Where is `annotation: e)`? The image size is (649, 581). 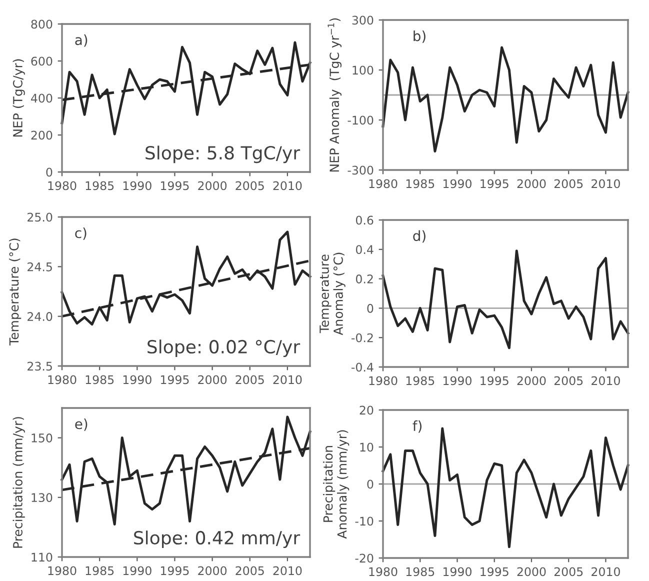
annotation: e) is located at coordinates (81, 424).